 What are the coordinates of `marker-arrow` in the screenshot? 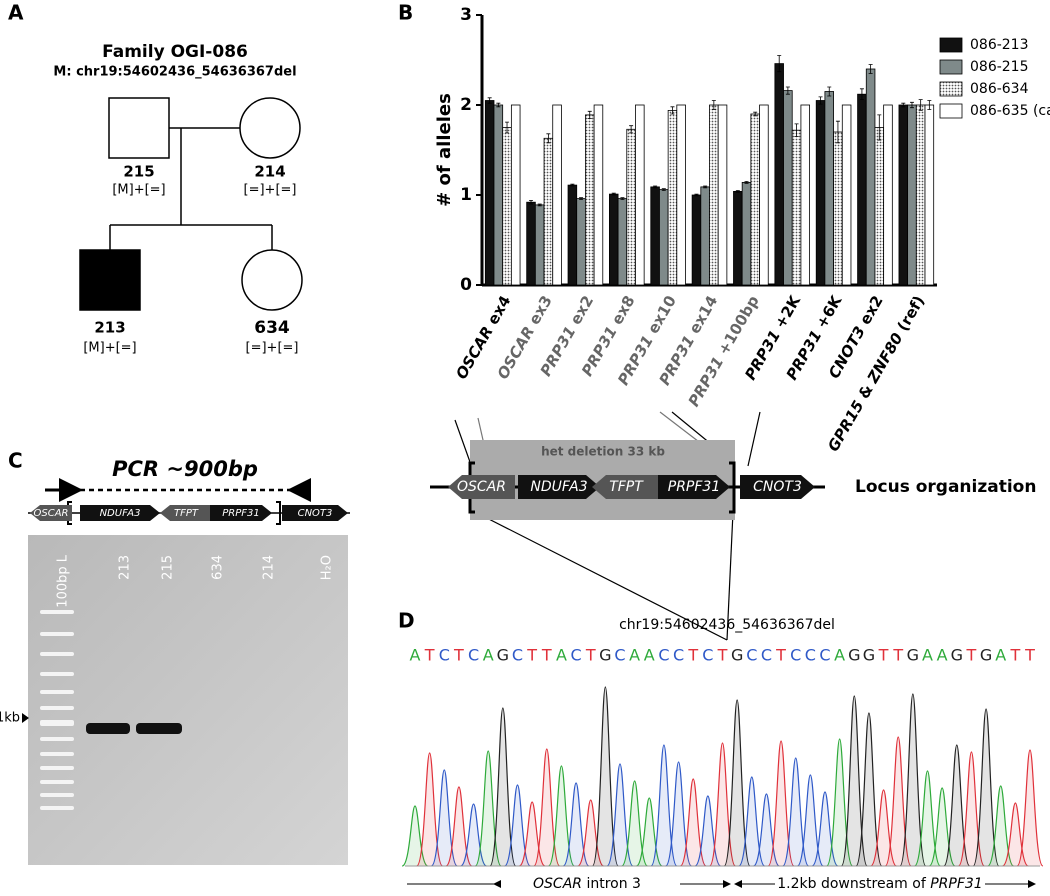 It's located at (25, 718).